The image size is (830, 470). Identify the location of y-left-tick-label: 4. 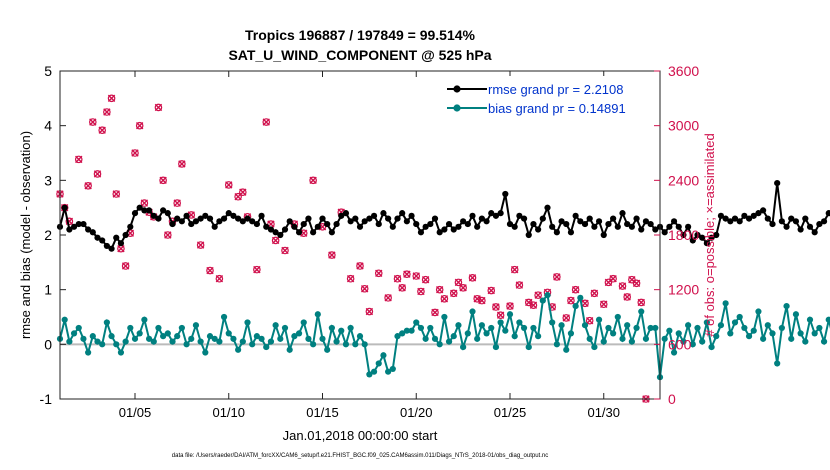
(48, 126).